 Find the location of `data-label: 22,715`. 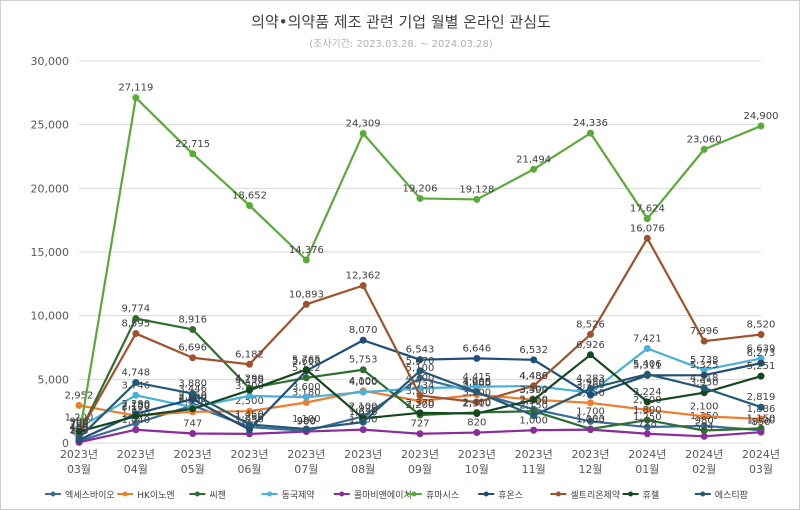

data-label: 22,715 is located at coordinates (192, 144).